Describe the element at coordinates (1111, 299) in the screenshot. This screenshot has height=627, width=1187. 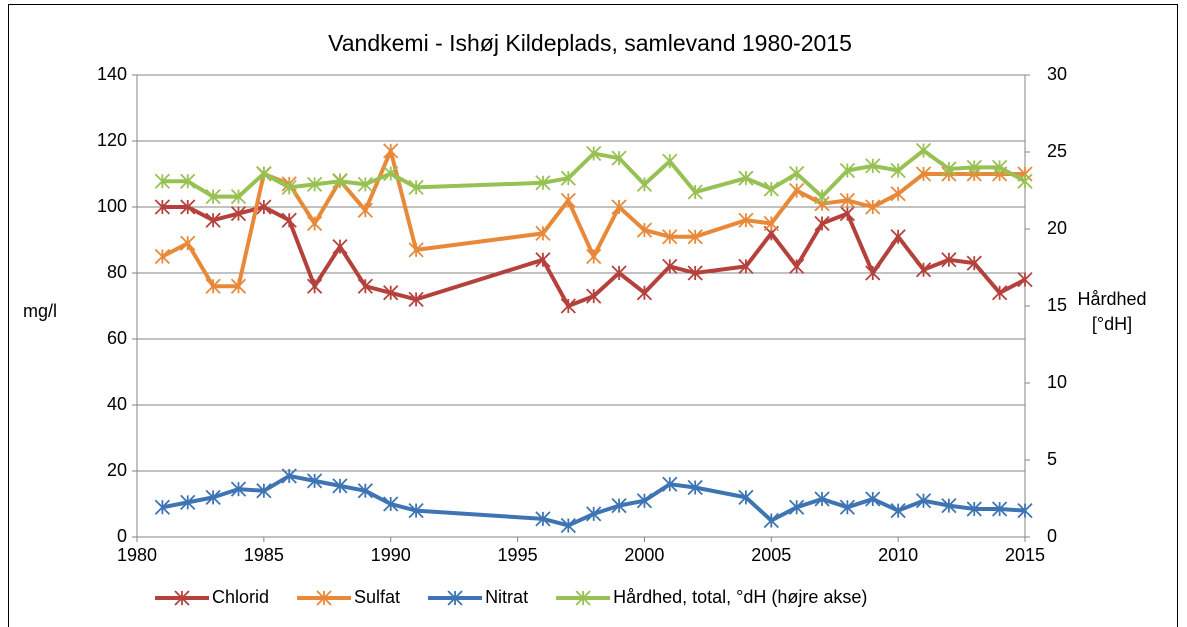
I see `y2-axis-label: Hårdhed` at that location.